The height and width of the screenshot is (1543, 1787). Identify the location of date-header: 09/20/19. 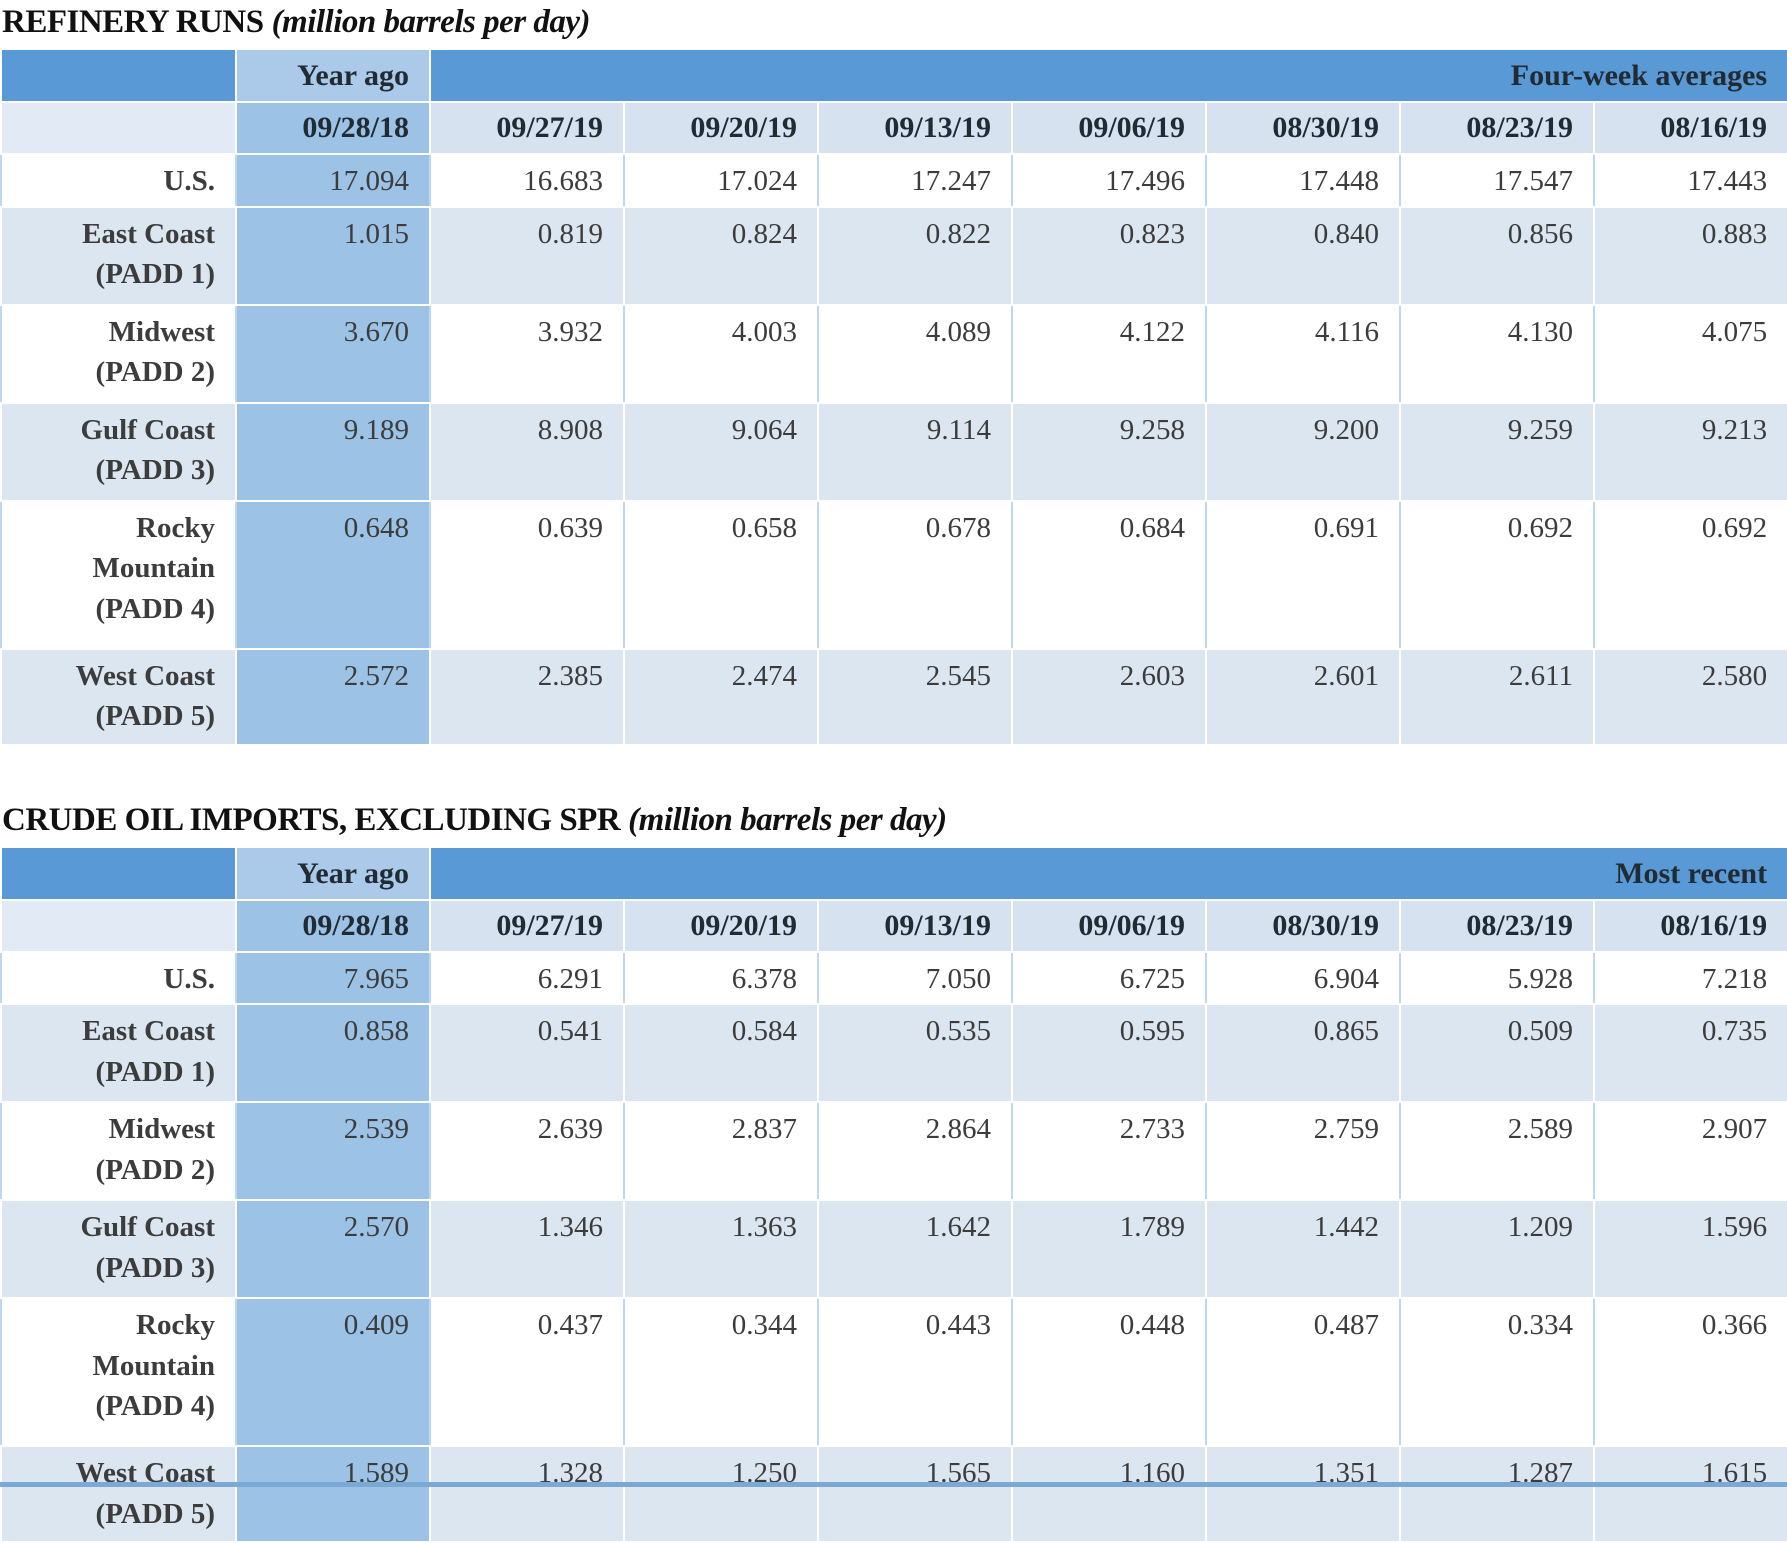
(721, 128).